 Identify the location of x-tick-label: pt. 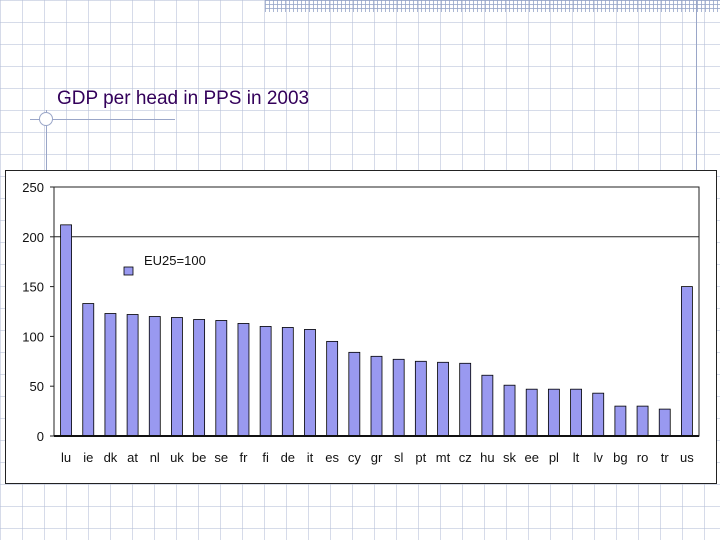
(420, 457).